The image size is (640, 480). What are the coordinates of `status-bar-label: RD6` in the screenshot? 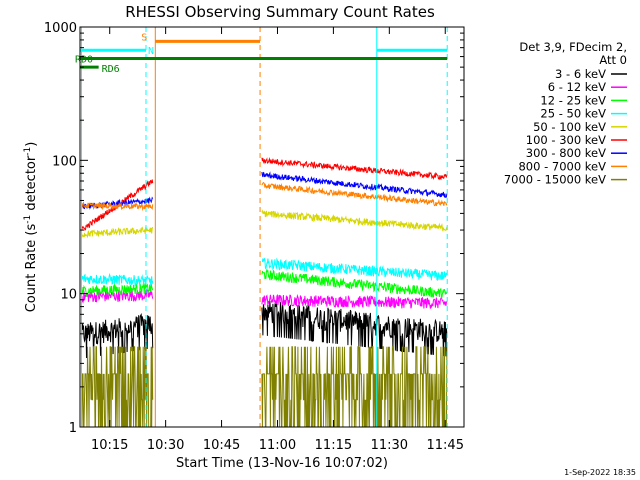 It's located at (111, 69).